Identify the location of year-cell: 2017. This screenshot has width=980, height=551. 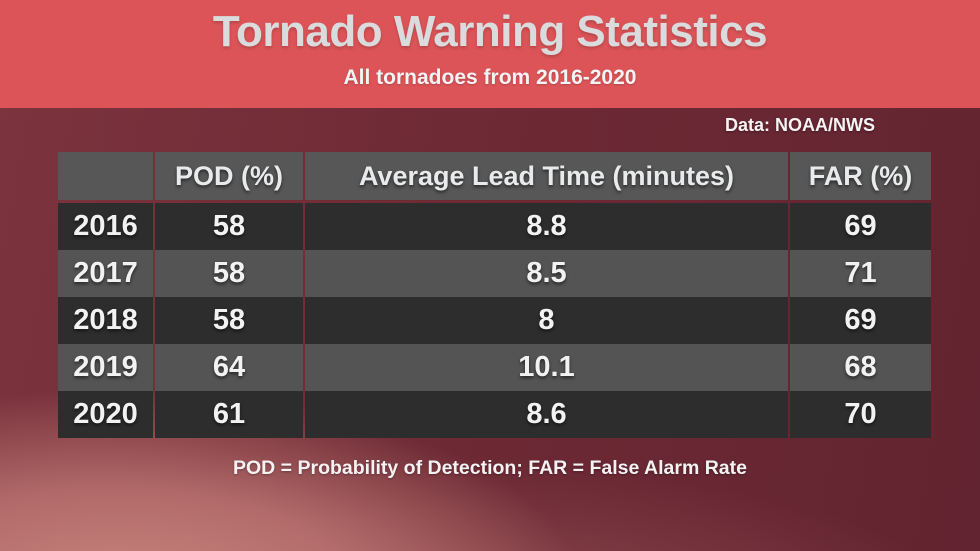
(105, 273).